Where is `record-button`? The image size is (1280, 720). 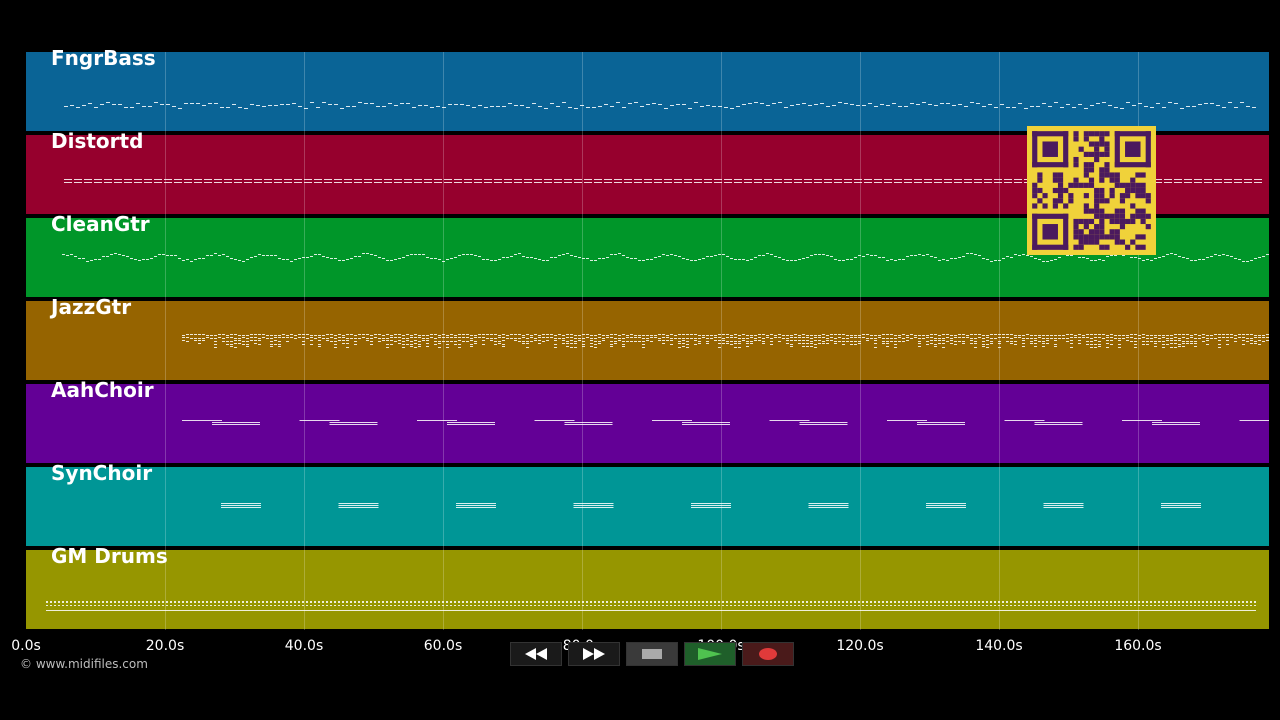
record-button is located at coordinates (768, 654).